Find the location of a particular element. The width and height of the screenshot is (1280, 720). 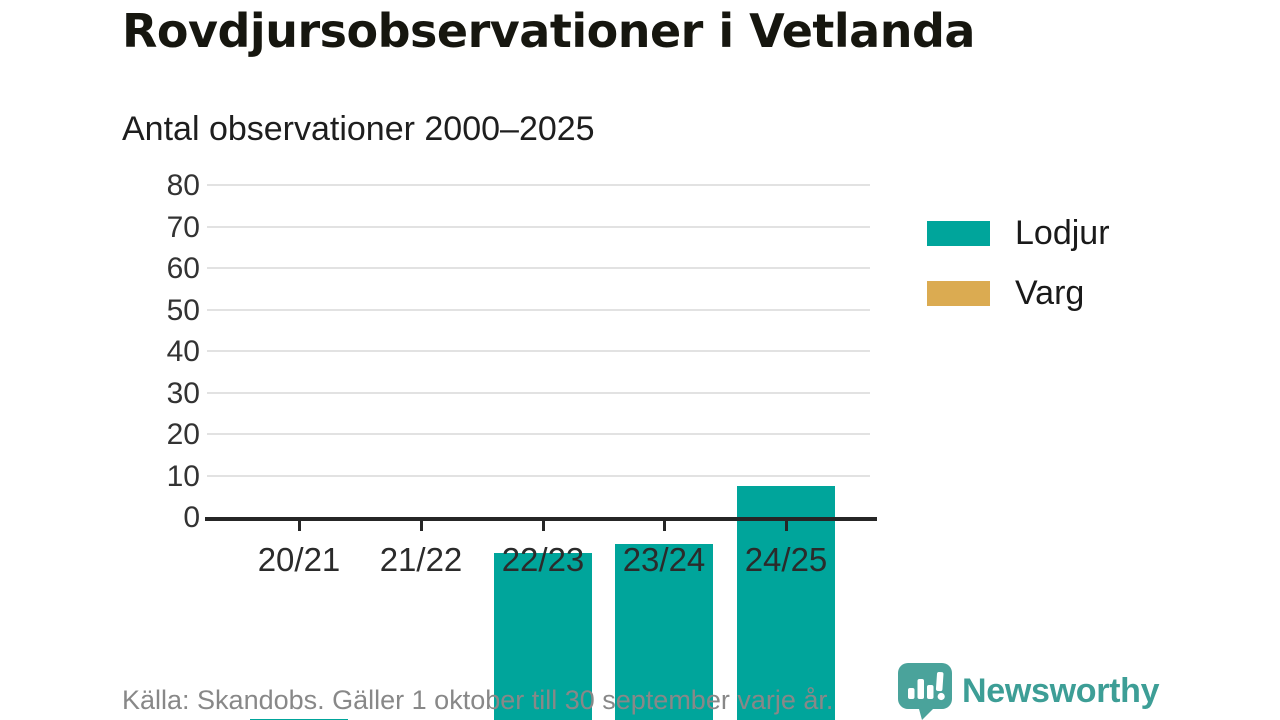

y-tick-label-20: 20 is located at coordinates (183, 434).